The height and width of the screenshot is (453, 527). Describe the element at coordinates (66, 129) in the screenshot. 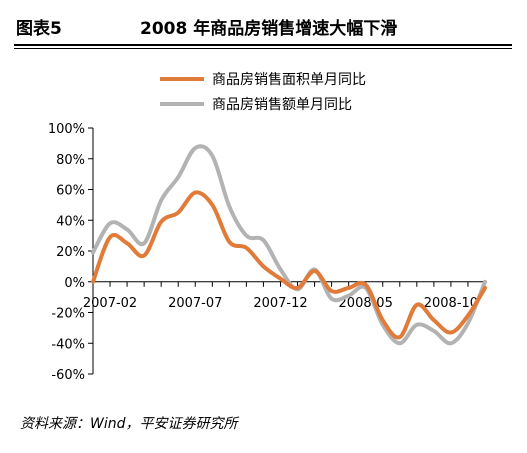

I see `y-tick-label: 100%` at that location.